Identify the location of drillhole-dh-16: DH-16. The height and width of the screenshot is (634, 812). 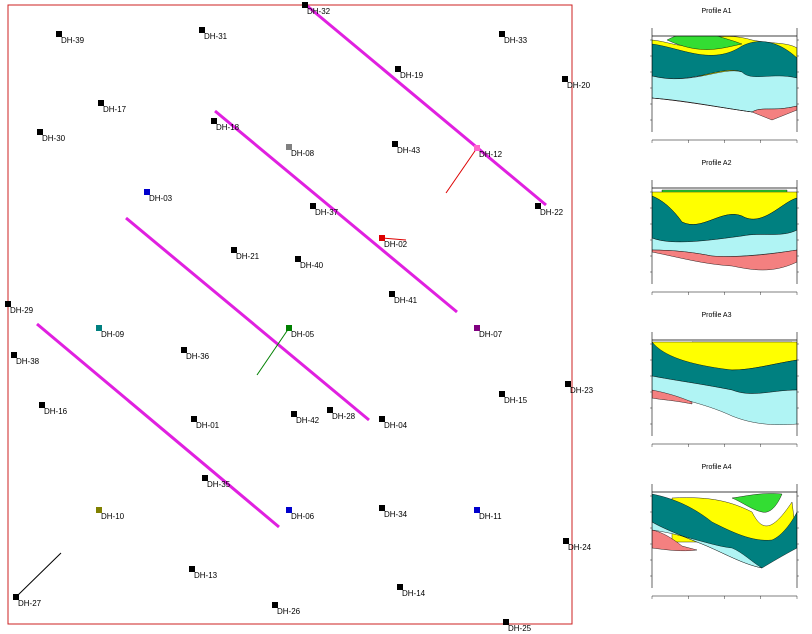
(53, 409).